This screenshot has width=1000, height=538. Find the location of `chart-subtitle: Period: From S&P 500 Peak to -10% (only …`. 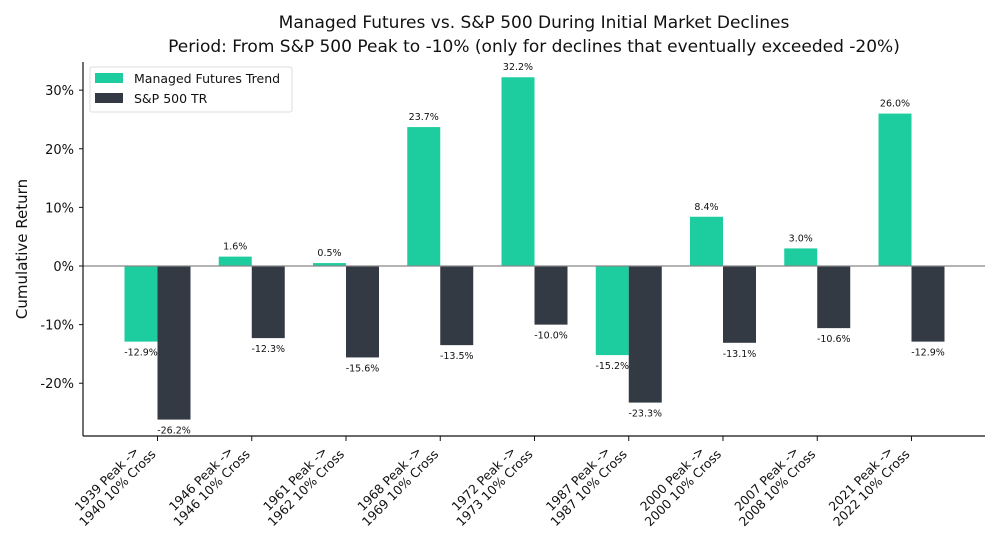

chart-subtitle: Period: From S&P 500 Peak to -10% (only … is located at coordinates (534, 47).